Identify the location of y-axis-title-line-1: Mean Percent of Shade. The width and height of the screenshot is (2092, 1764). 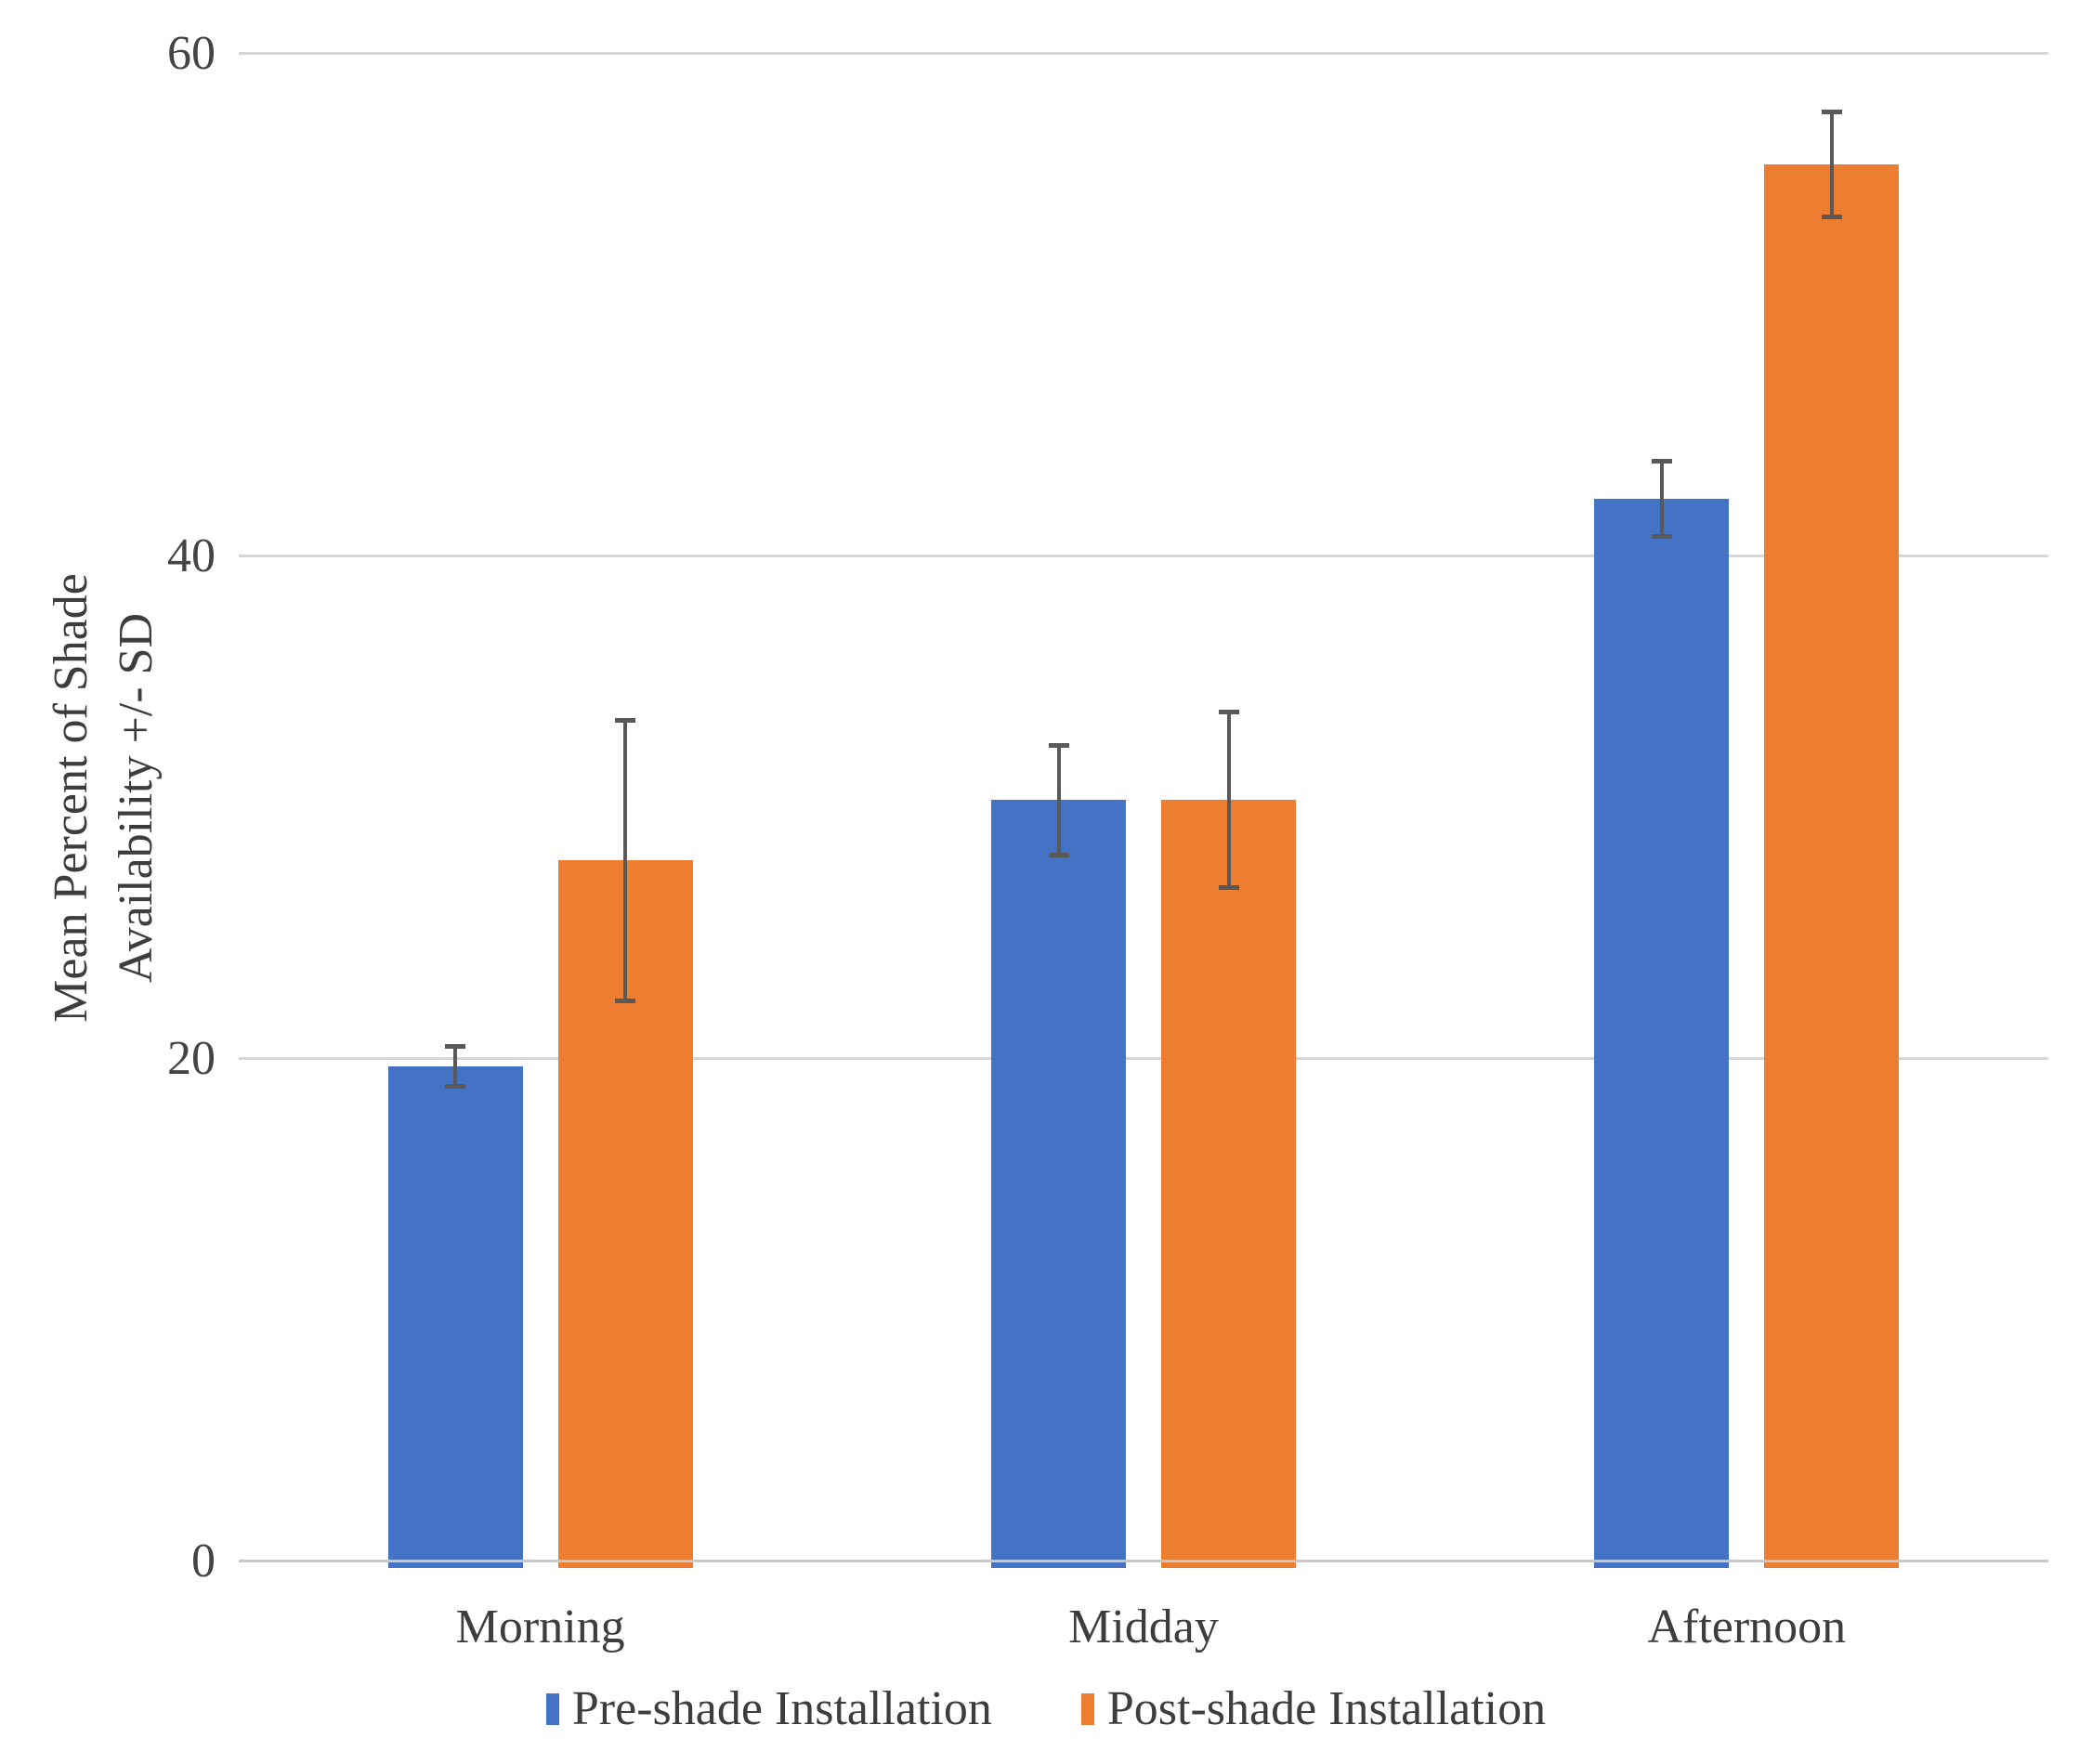
(71, 798).